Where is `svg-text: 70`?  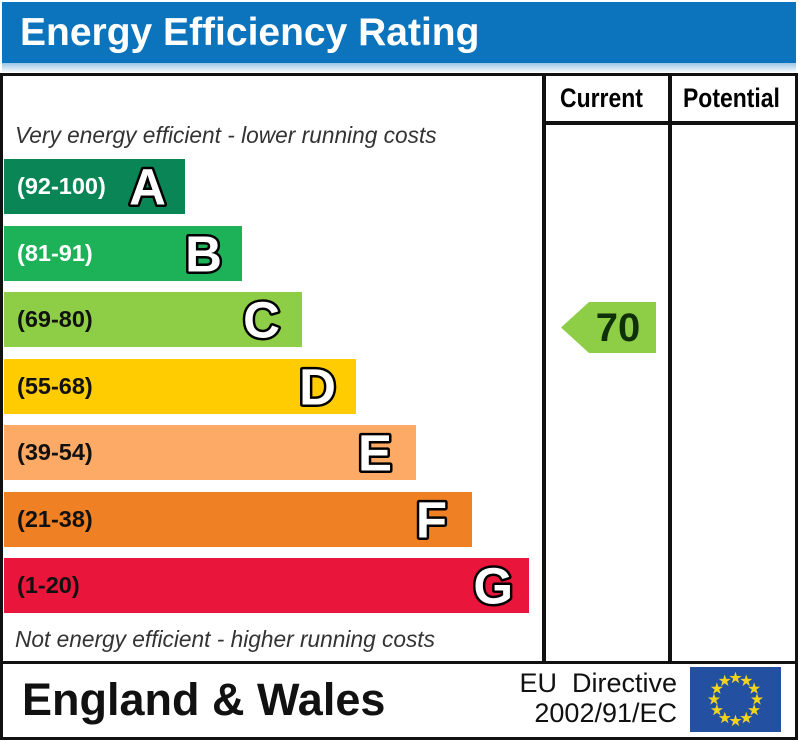
svg-text: 70 is located at coordinates (618, 328).